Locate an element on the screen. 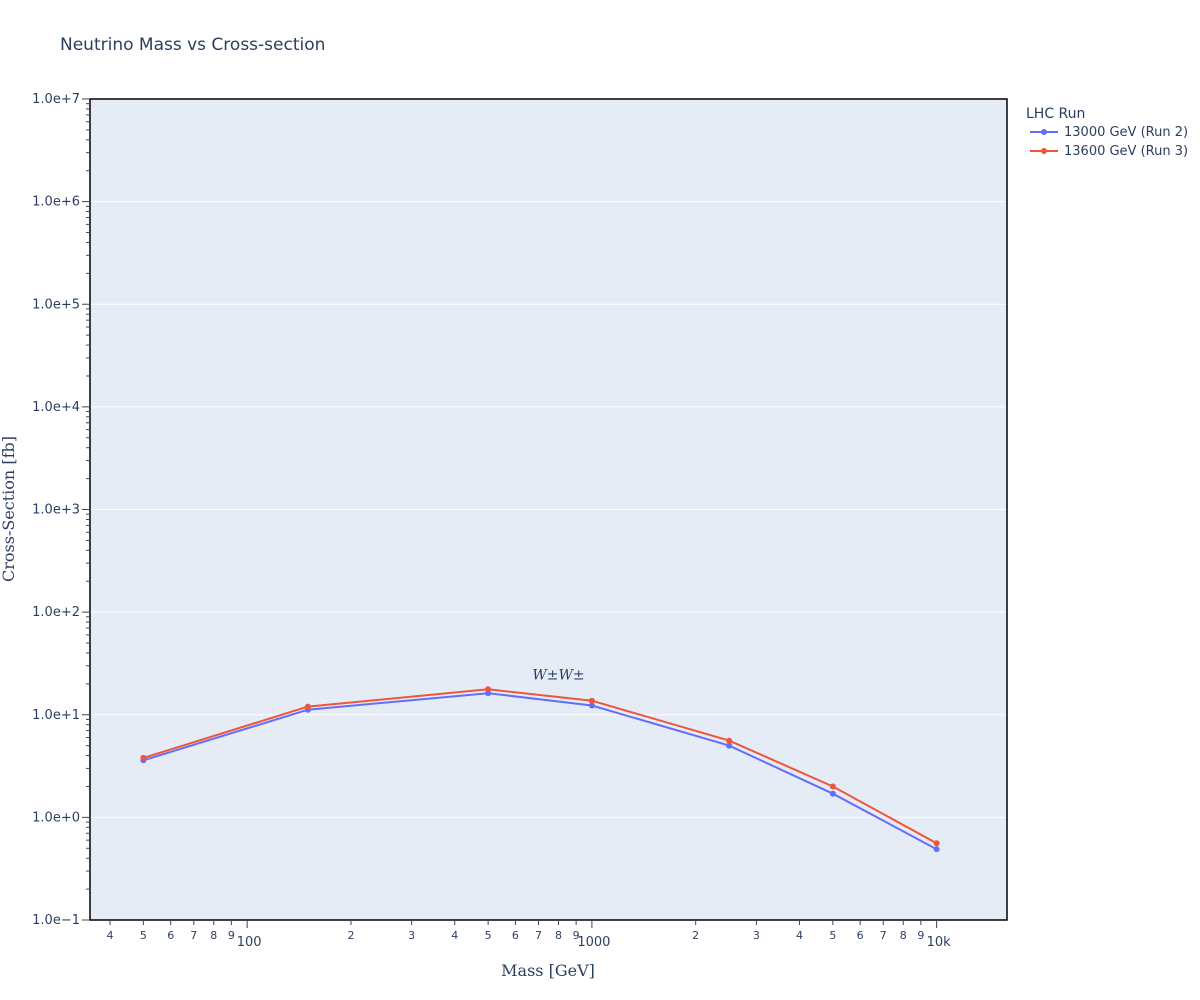  x-axis-title: Mass [GeV] is located at coordinates (548, 970).